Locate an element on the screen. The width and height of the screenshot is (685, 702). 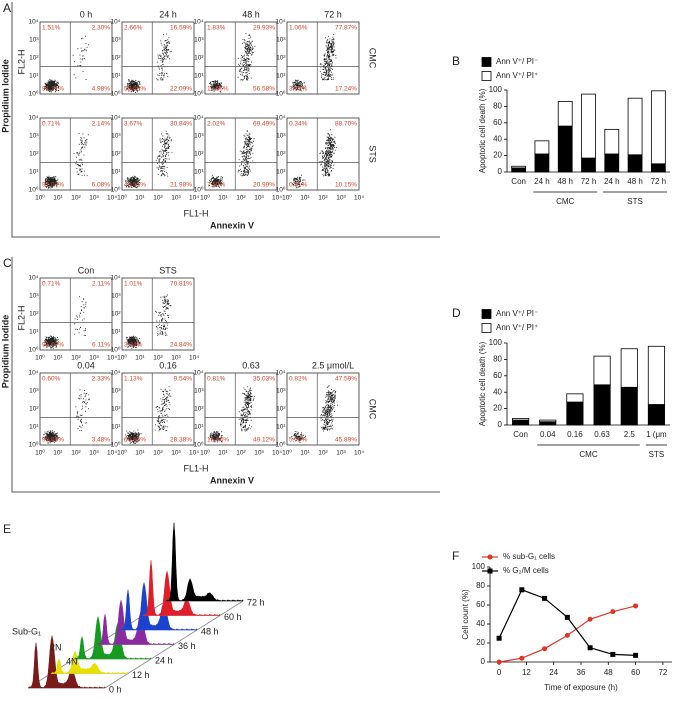
plot-title: 0.63 is located at coordinates (251, 365).